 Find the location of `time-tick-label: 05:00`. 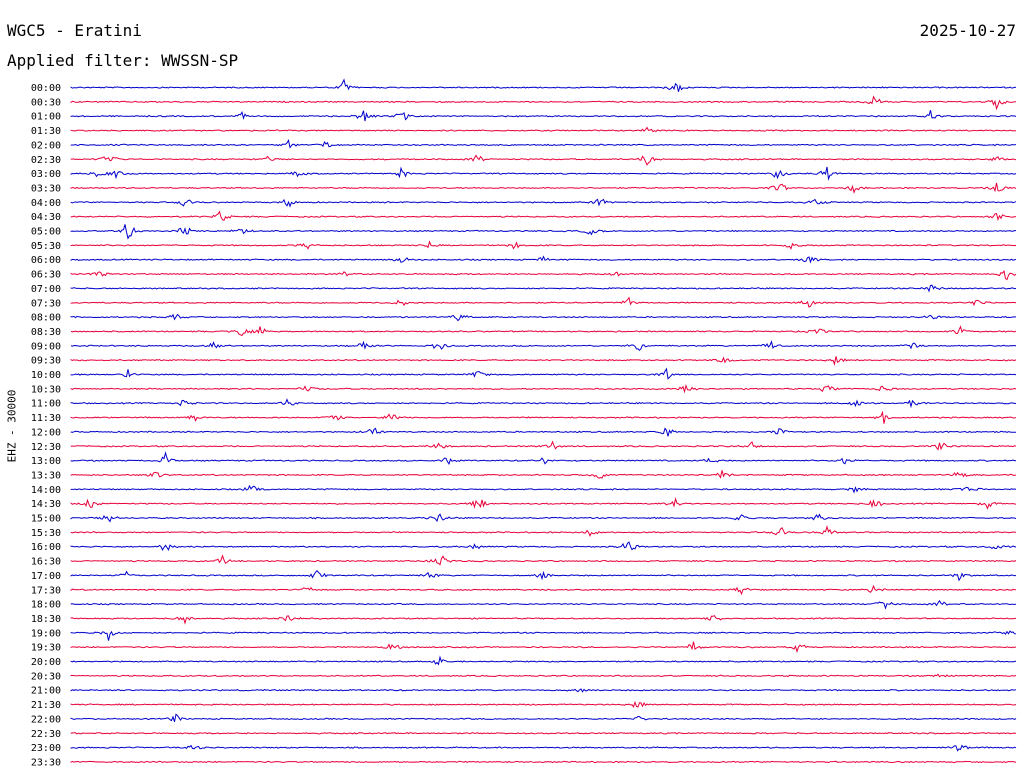

time-tick-label: 05:00 is located at coordinates (46, 232).